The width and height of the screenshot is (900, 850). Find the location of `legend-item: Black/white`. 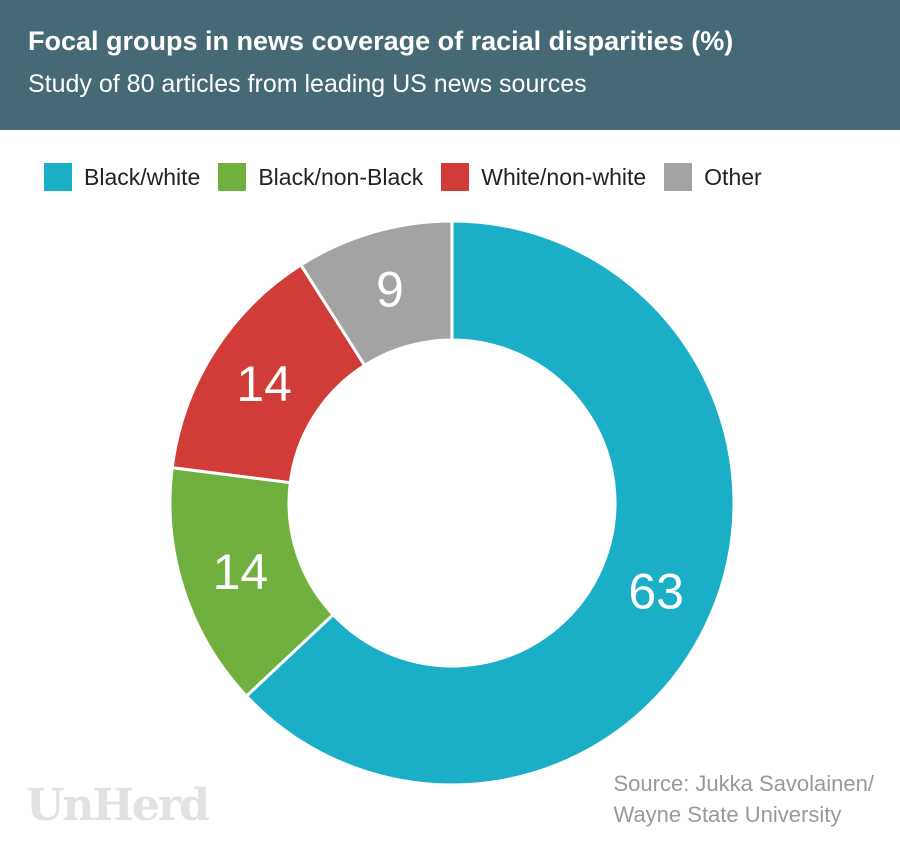

legend-item: Black/white is located at coordinates (122, 177).